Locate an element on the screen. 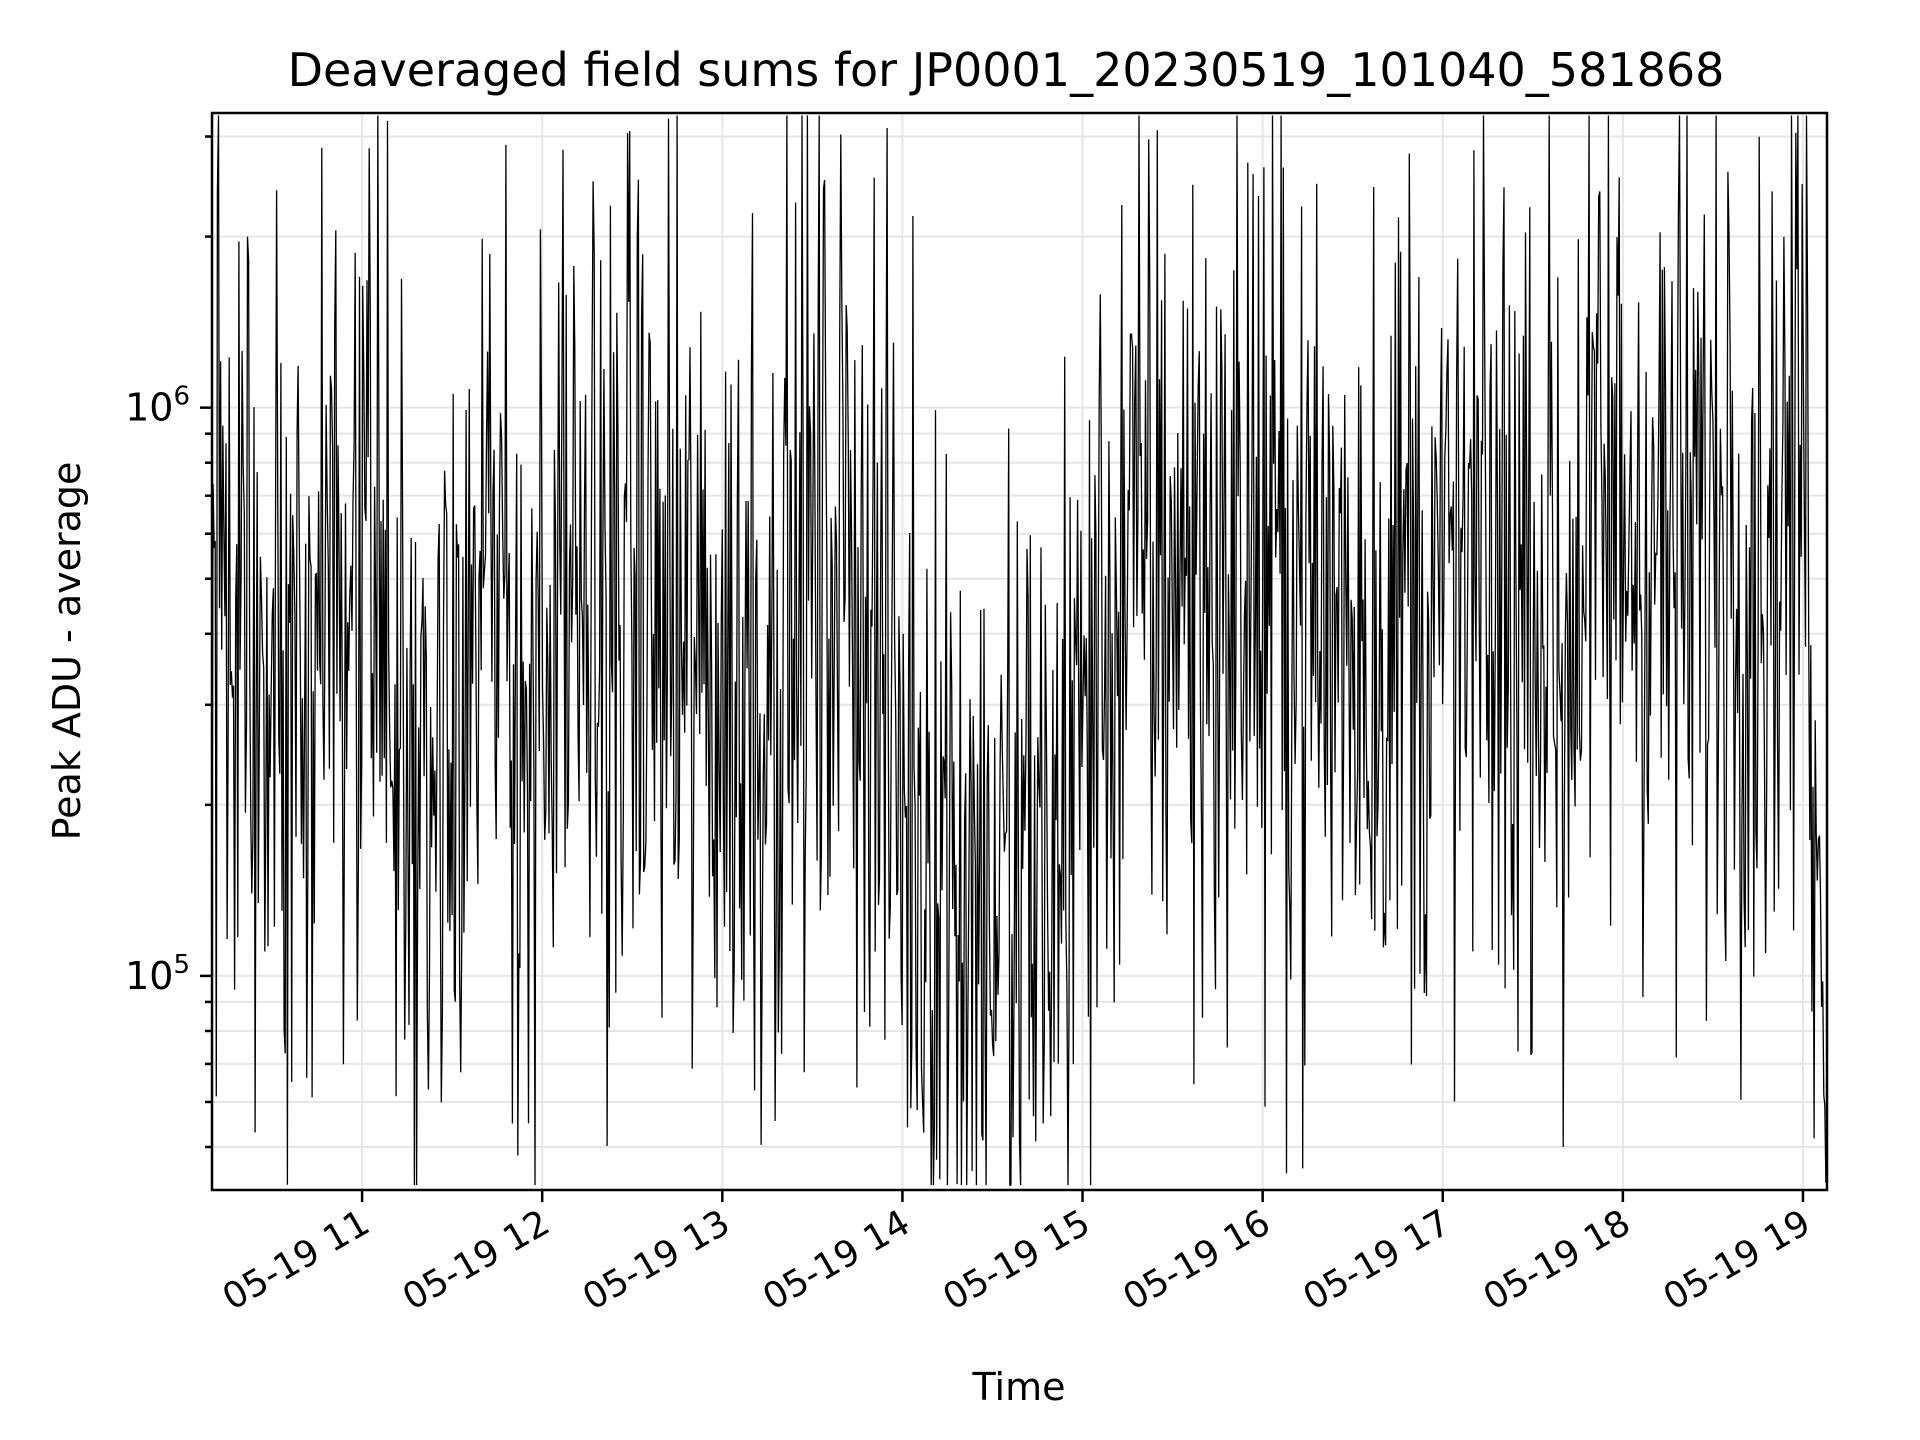 The width and height of the screenshot is (1920, 1440). x-tick-label: 05-19 16 is located at coordinates (1196, 1260).